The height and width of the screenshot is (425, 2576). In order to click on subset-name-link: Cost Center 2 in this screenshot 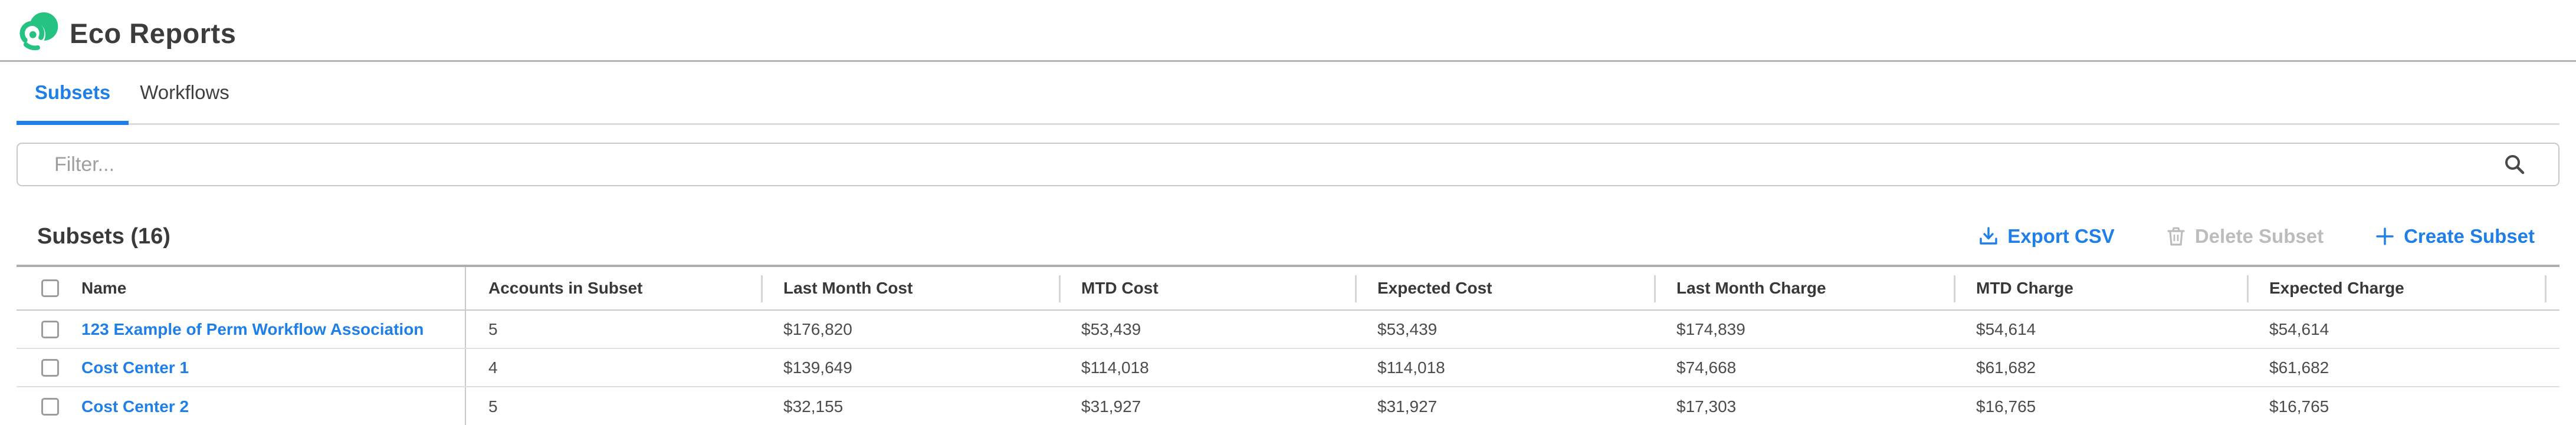, I will do `click(135, 406)`.